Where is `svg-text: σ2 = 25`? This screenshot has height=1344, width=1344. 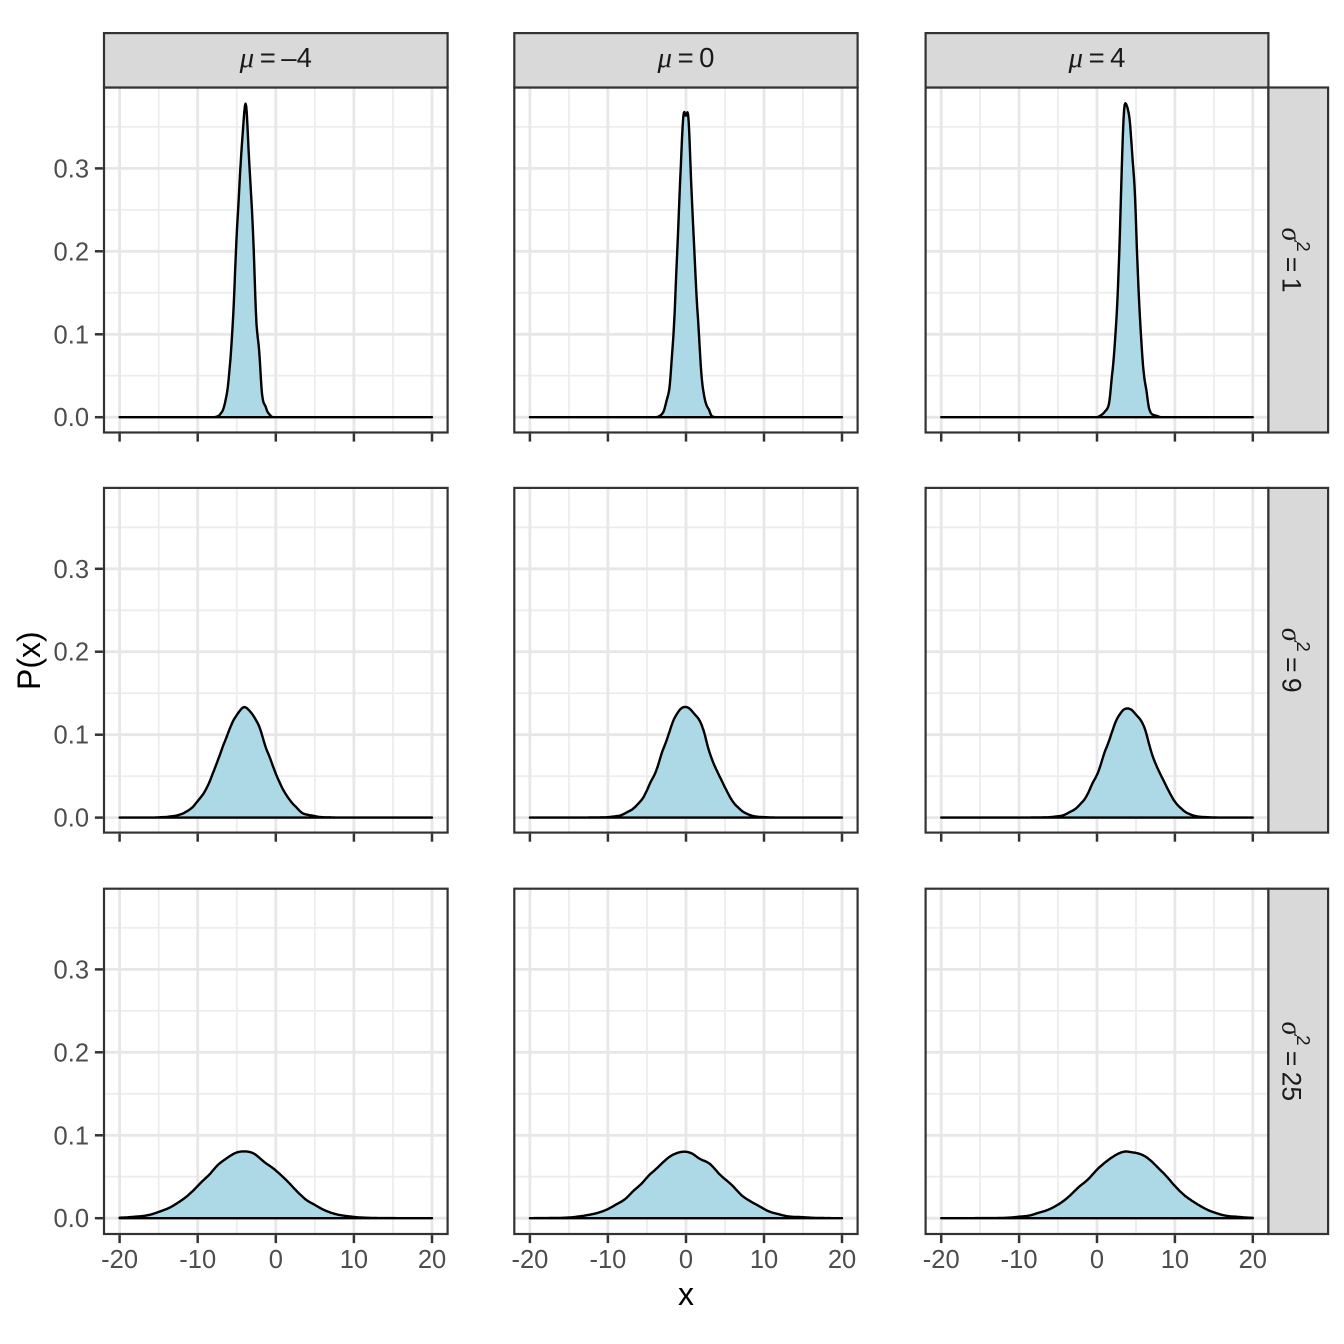 svg-text: σ2 = 25 is located at coordinates (1295, 1061).